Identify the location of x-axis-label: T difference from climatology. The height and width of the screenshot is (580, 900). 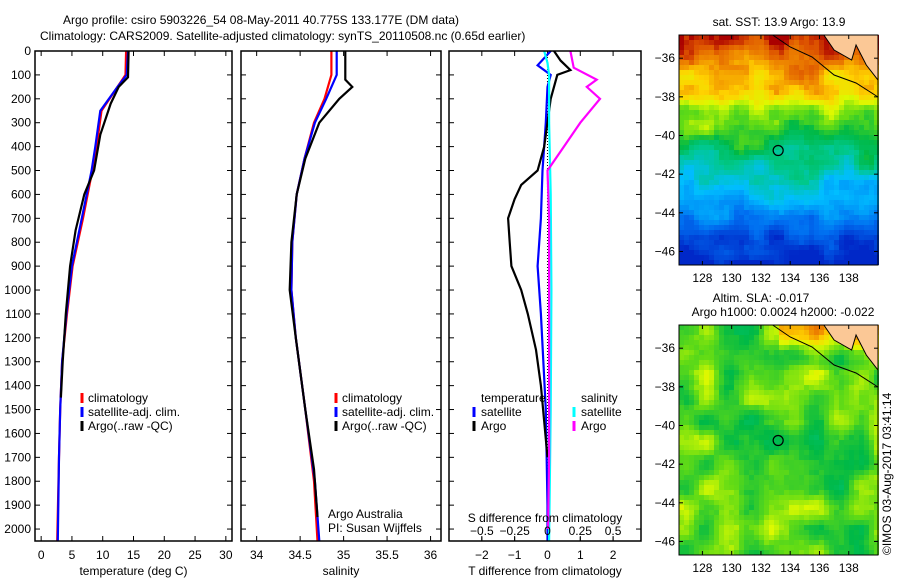
(545, 571).